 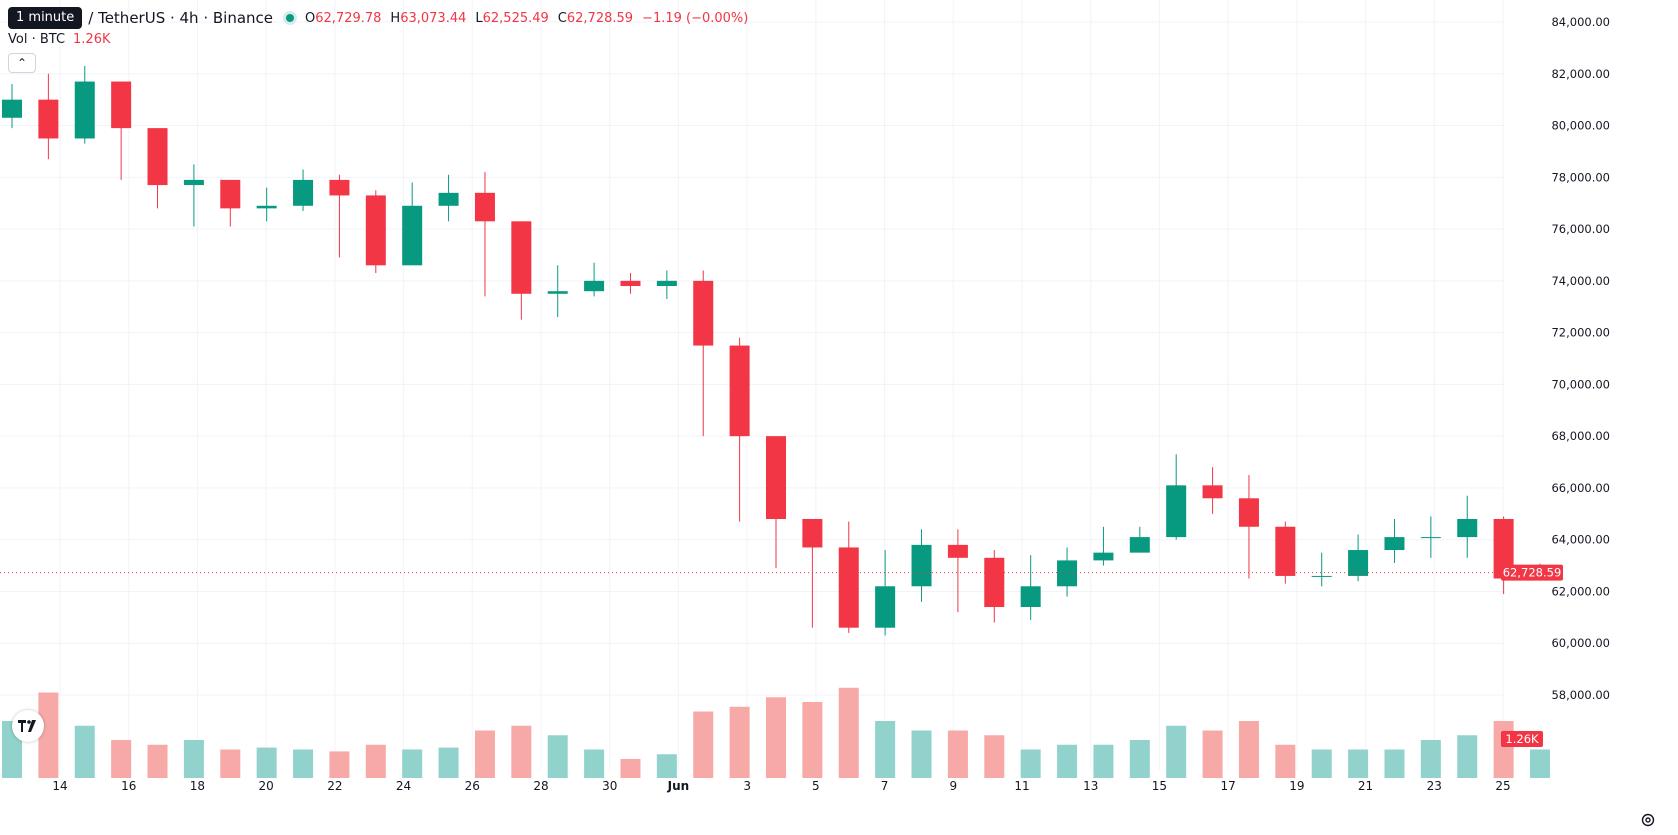 What do you see at coordinates (92, 39) in the screenshot?
I see `volume-value: 1.26K` at bounding box center [92, 39].